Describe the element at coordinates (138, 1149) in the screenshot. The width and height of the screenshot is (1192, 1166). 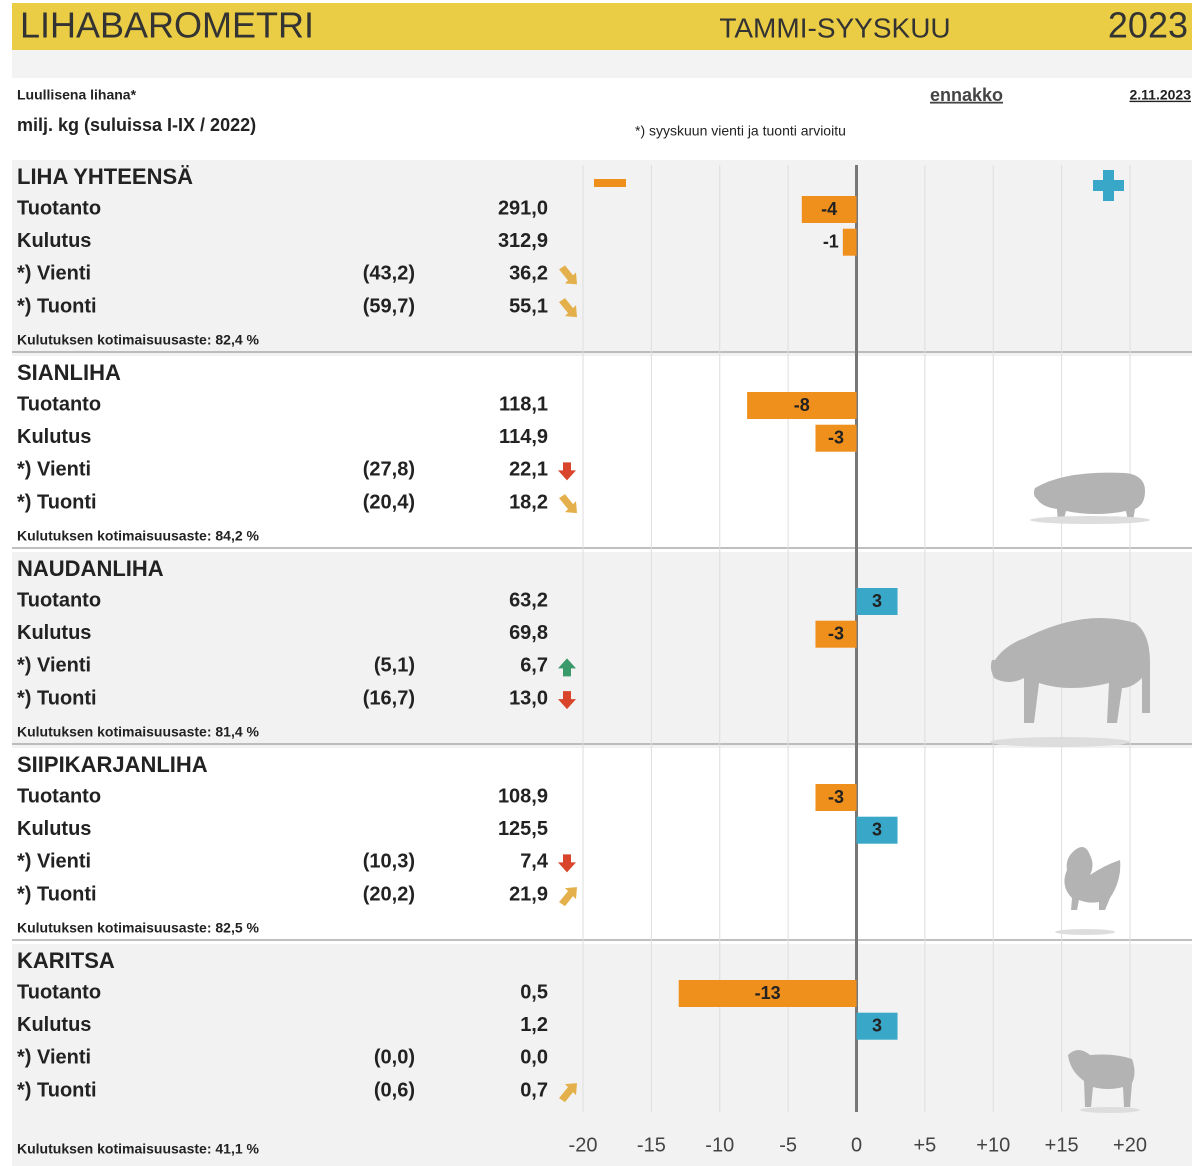
I see `footnote: Kulutuksen kotimaisuusaste: 41,1 %` at that location.